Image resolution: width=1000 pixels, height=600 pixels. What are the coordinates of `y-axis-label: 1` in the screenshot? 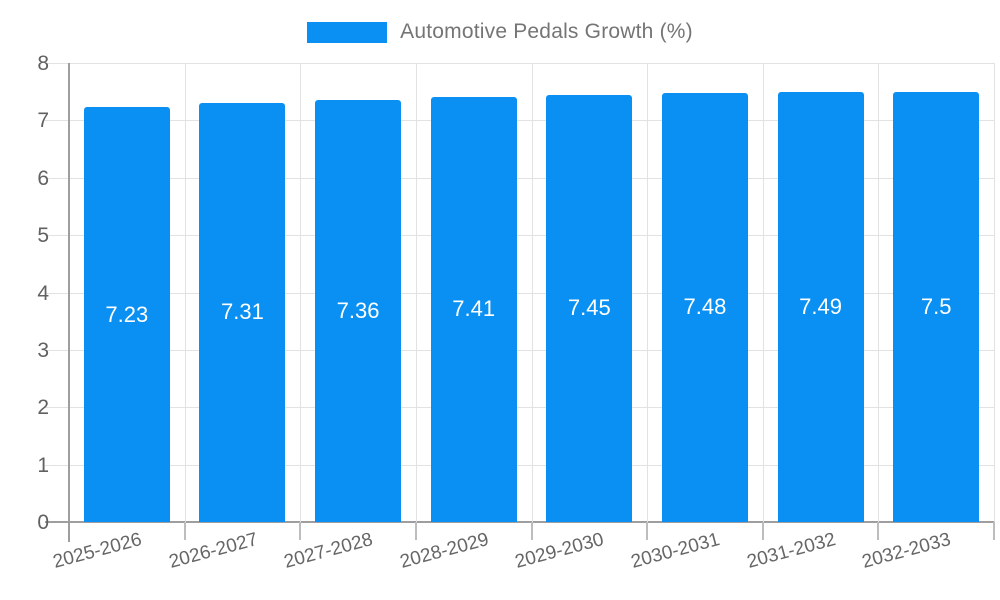 It's located at (43, 465).